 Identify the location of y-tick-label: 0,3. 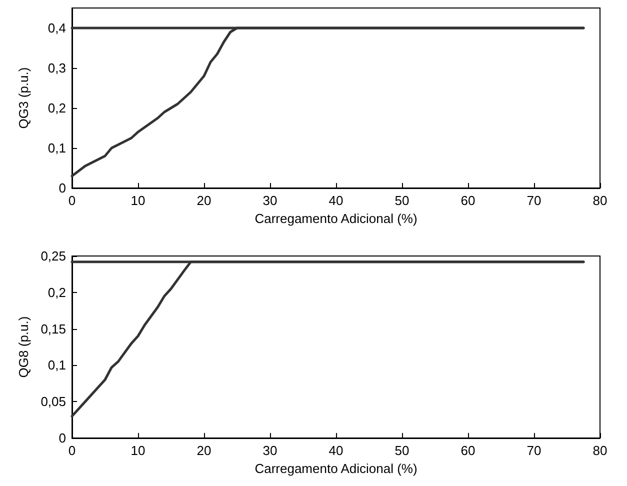
(57, 68).